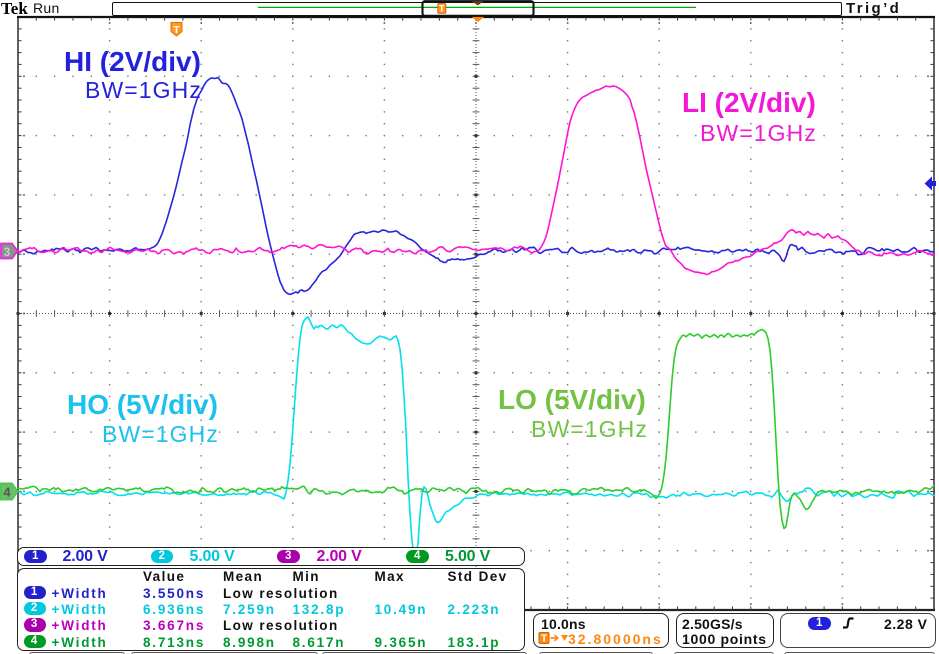 The image size is (939, 654). Describe the element at coordinates (7, 492) in the screenshot. I see `svg-text: 4` at that location.